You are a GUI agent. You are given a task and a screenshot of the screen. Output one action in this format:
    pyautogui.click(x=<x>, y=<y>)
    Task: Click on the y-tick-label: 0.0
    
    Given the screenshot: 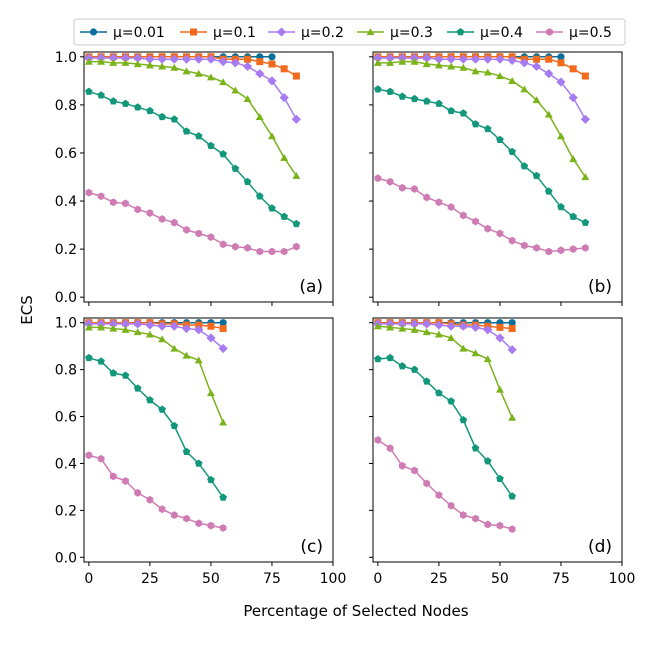 What is the action you would take?
    pyautogui.click(x=66, y=298)
    